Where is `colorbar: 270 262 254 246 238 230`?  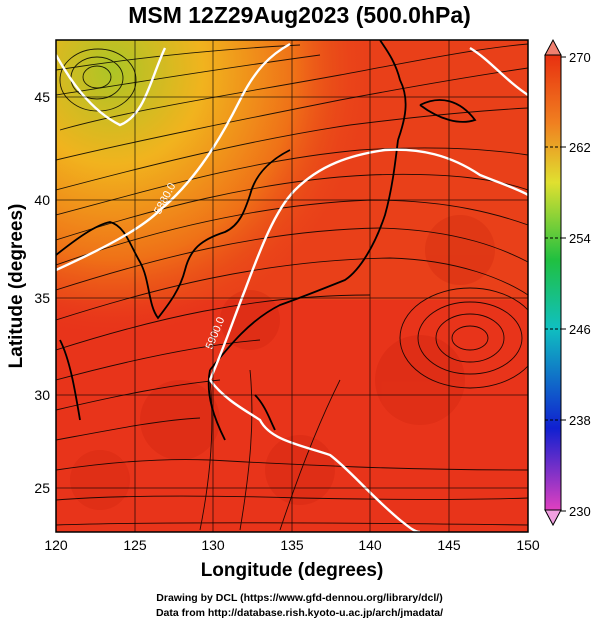 colorbar: 270 262 254 246 238 230 is located at coordinates (567, 282).